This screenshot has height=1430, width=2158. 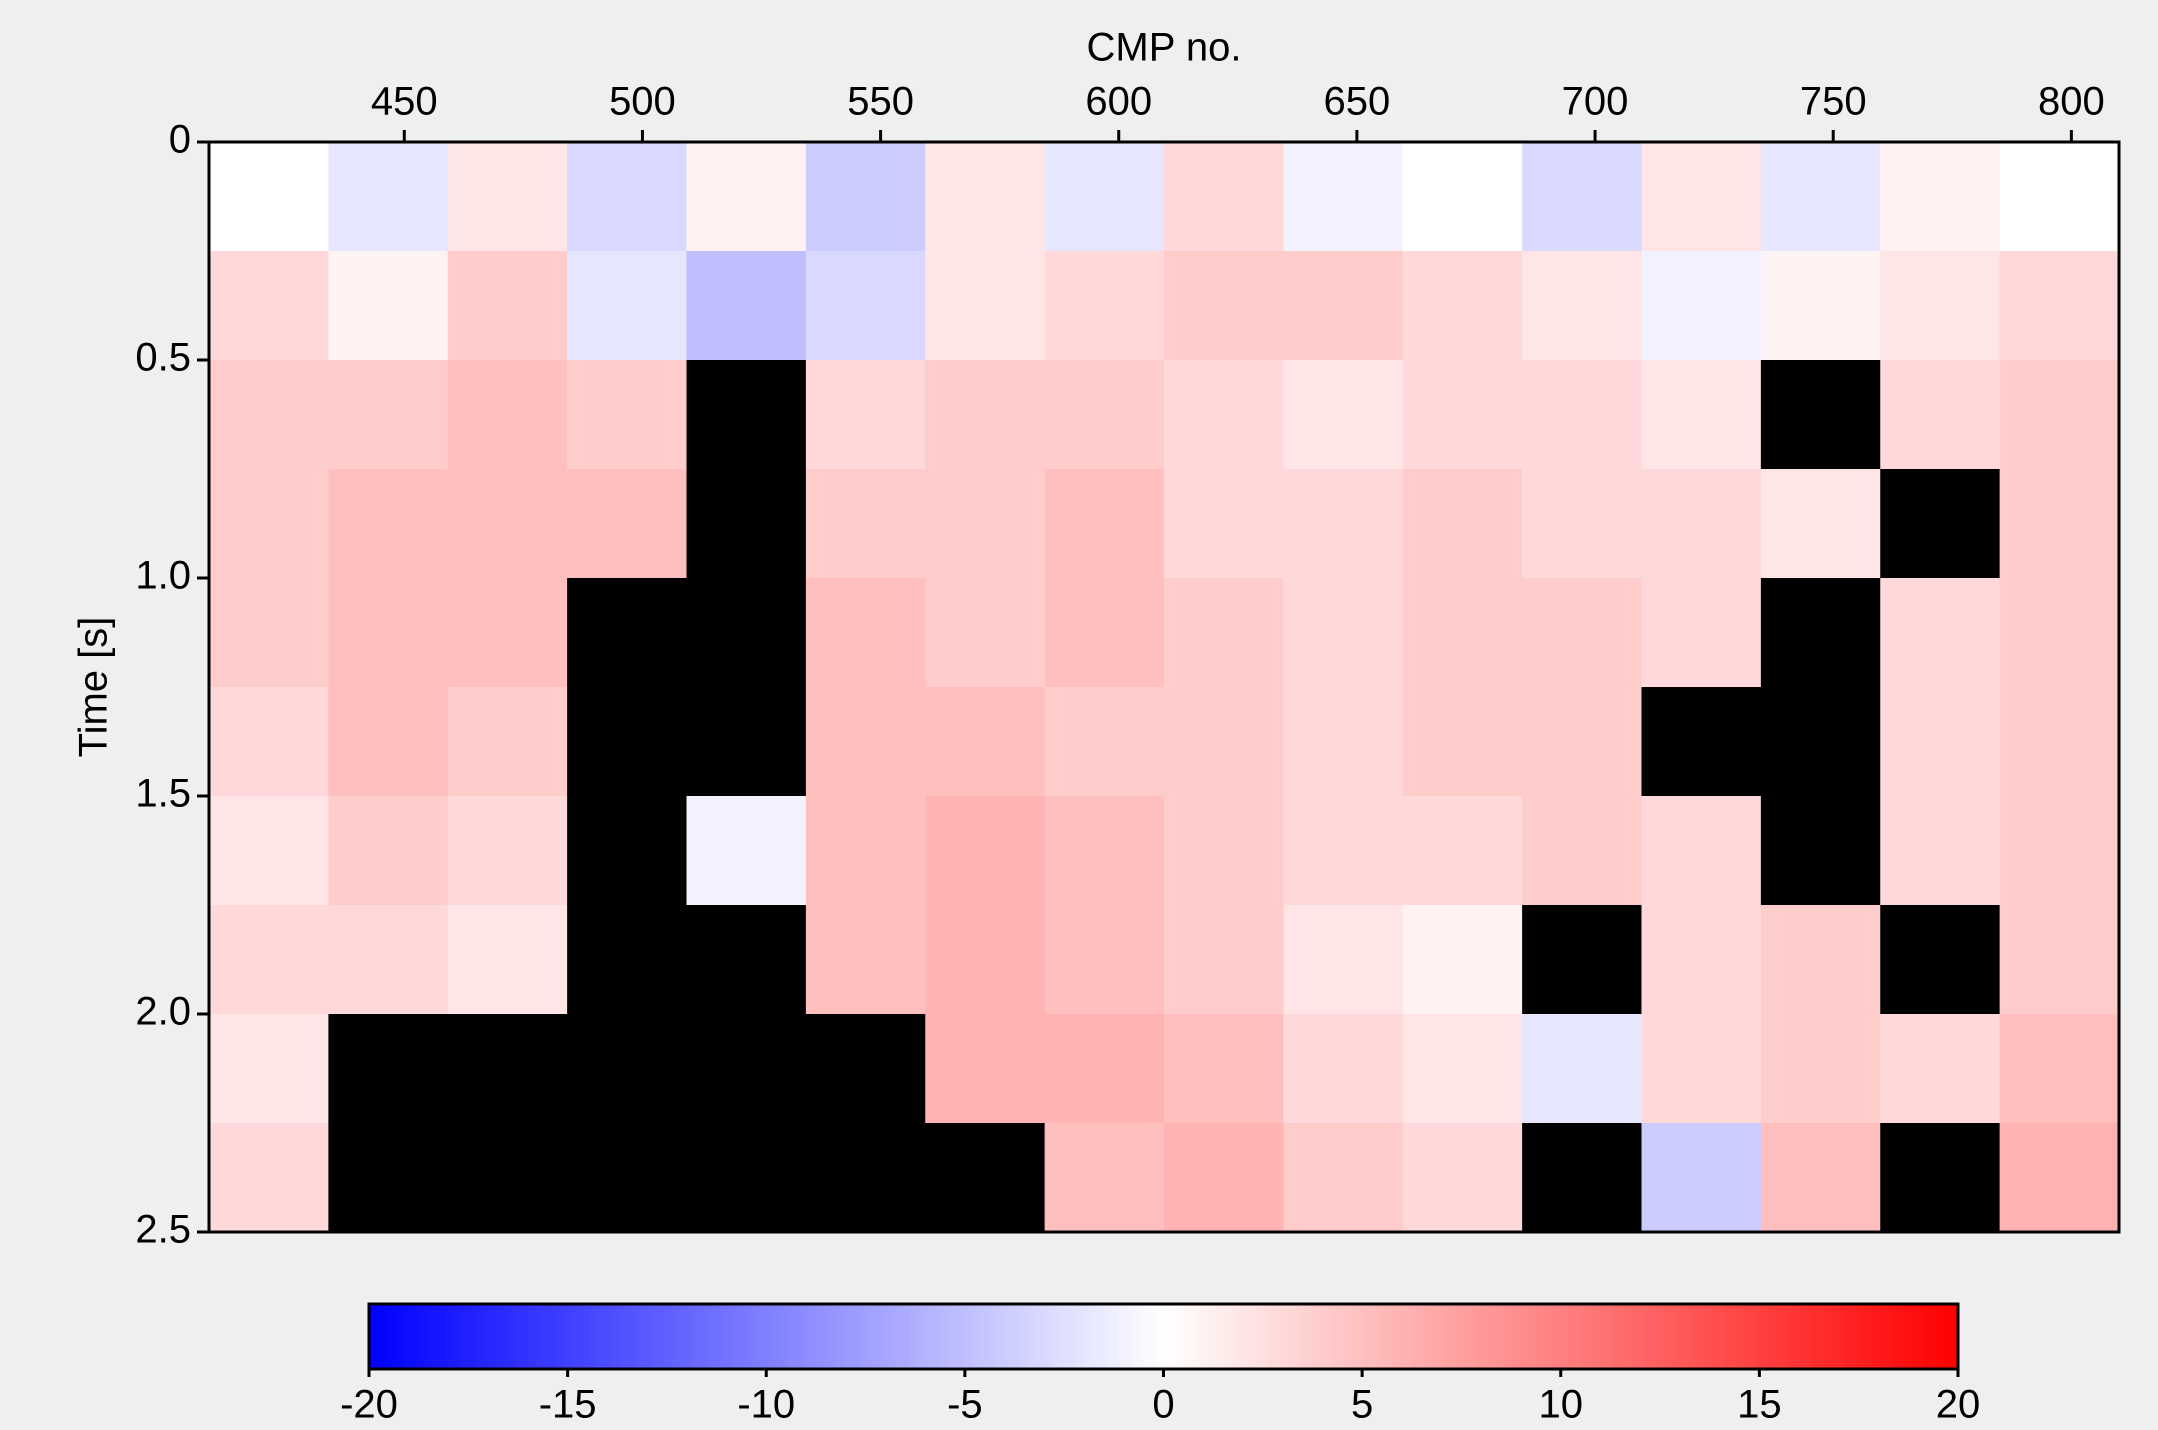 I want to click on x-tick-label: 700, so click(x=1595, y=102).